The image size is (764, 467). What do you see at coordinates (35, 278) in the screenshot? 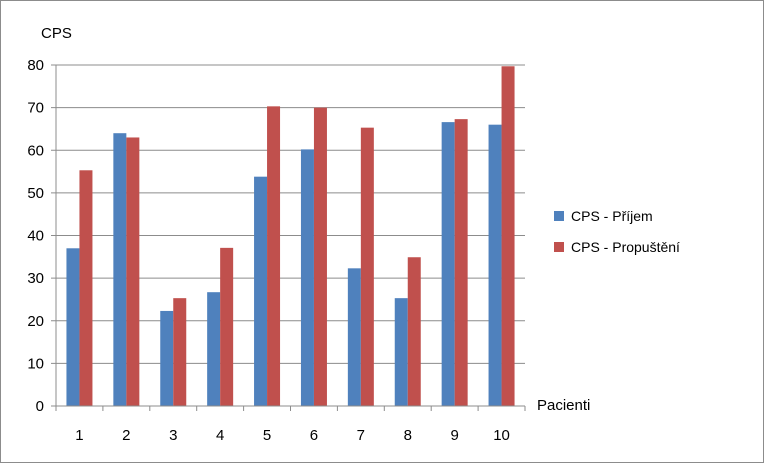
I see `y-tick-label: 30` at bounding box center [35, 278].